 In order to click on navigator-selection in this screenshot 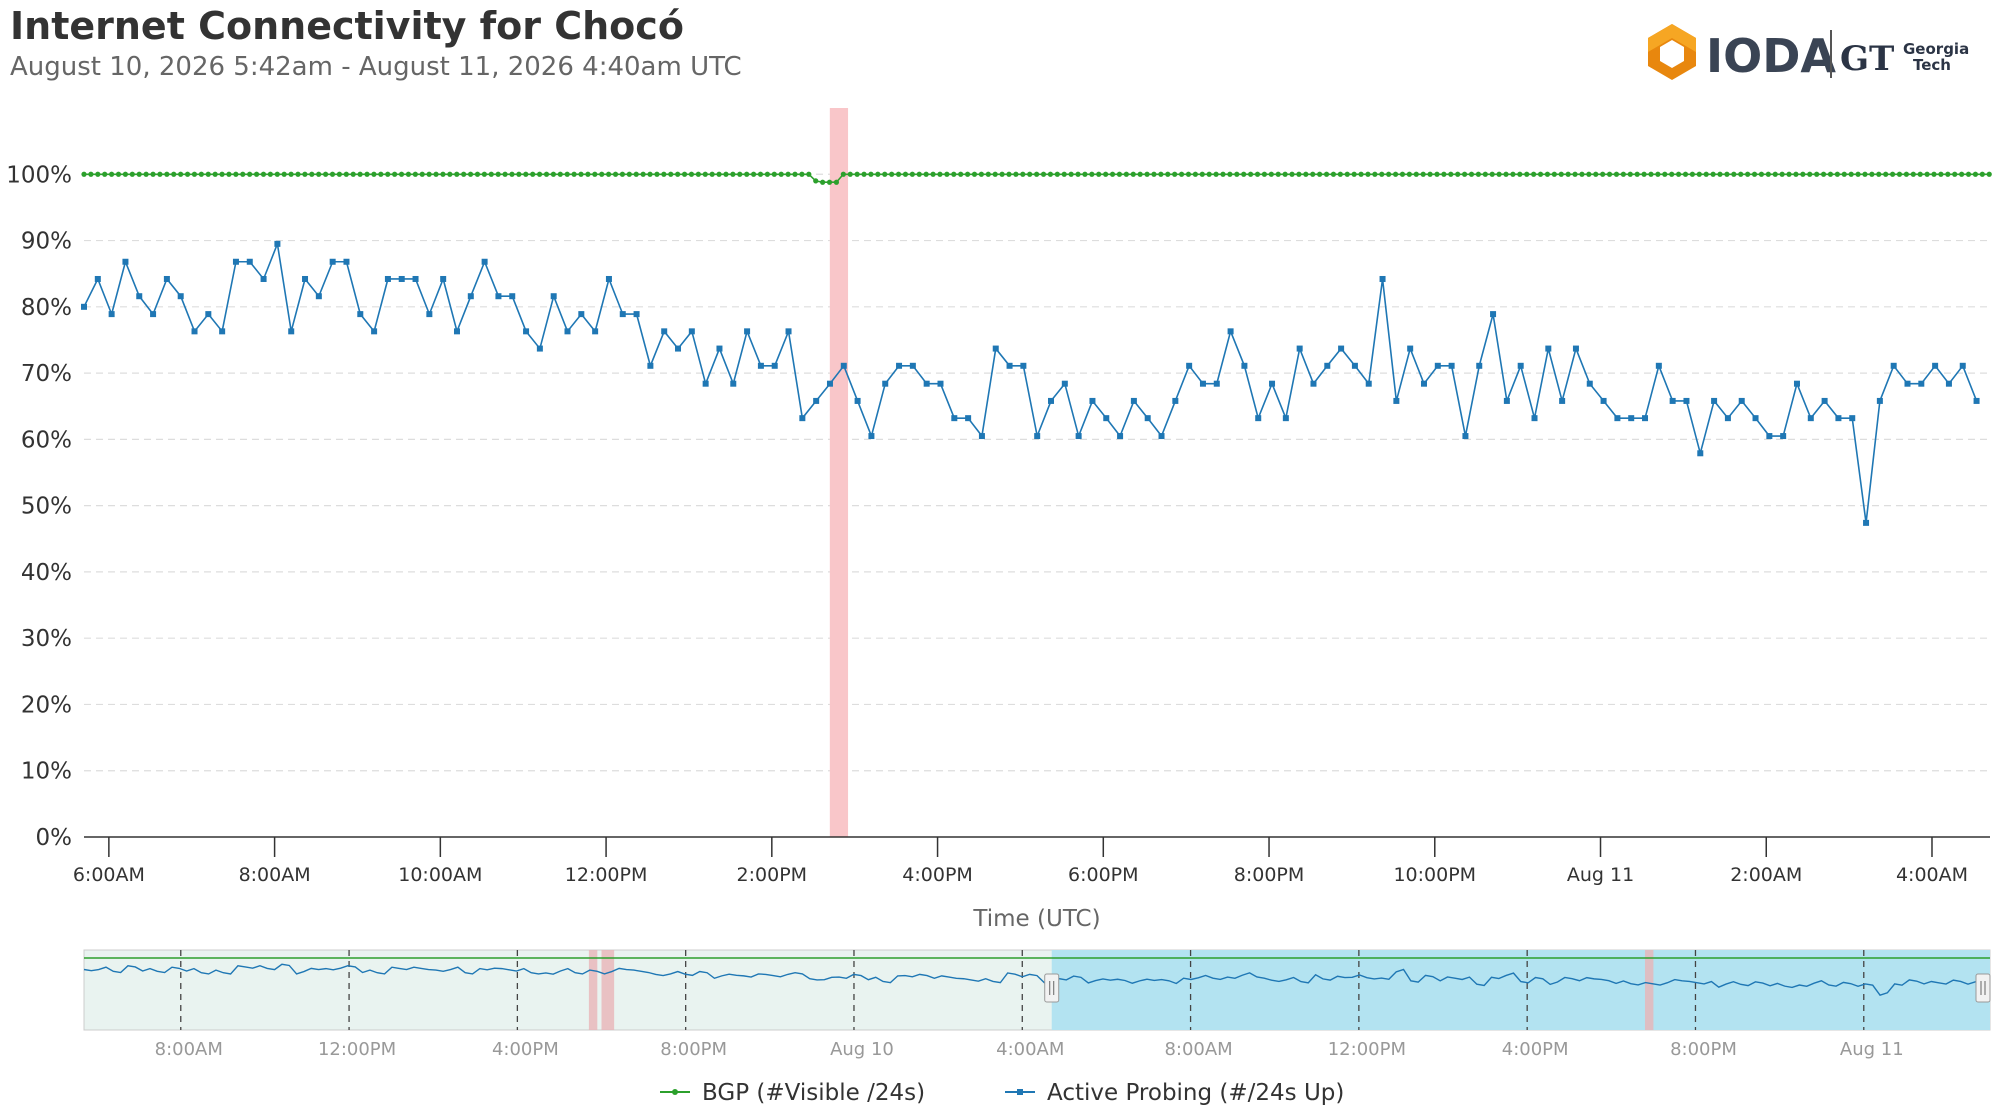, I will do `click(1520, 990)`.